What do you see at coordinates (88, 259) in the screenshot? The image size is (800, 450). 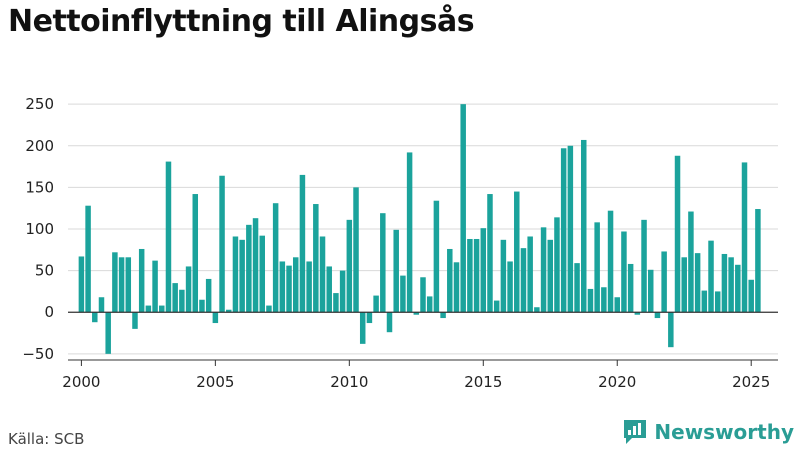 I see `bar-2000-Q2` at bounding box center [88, 259].